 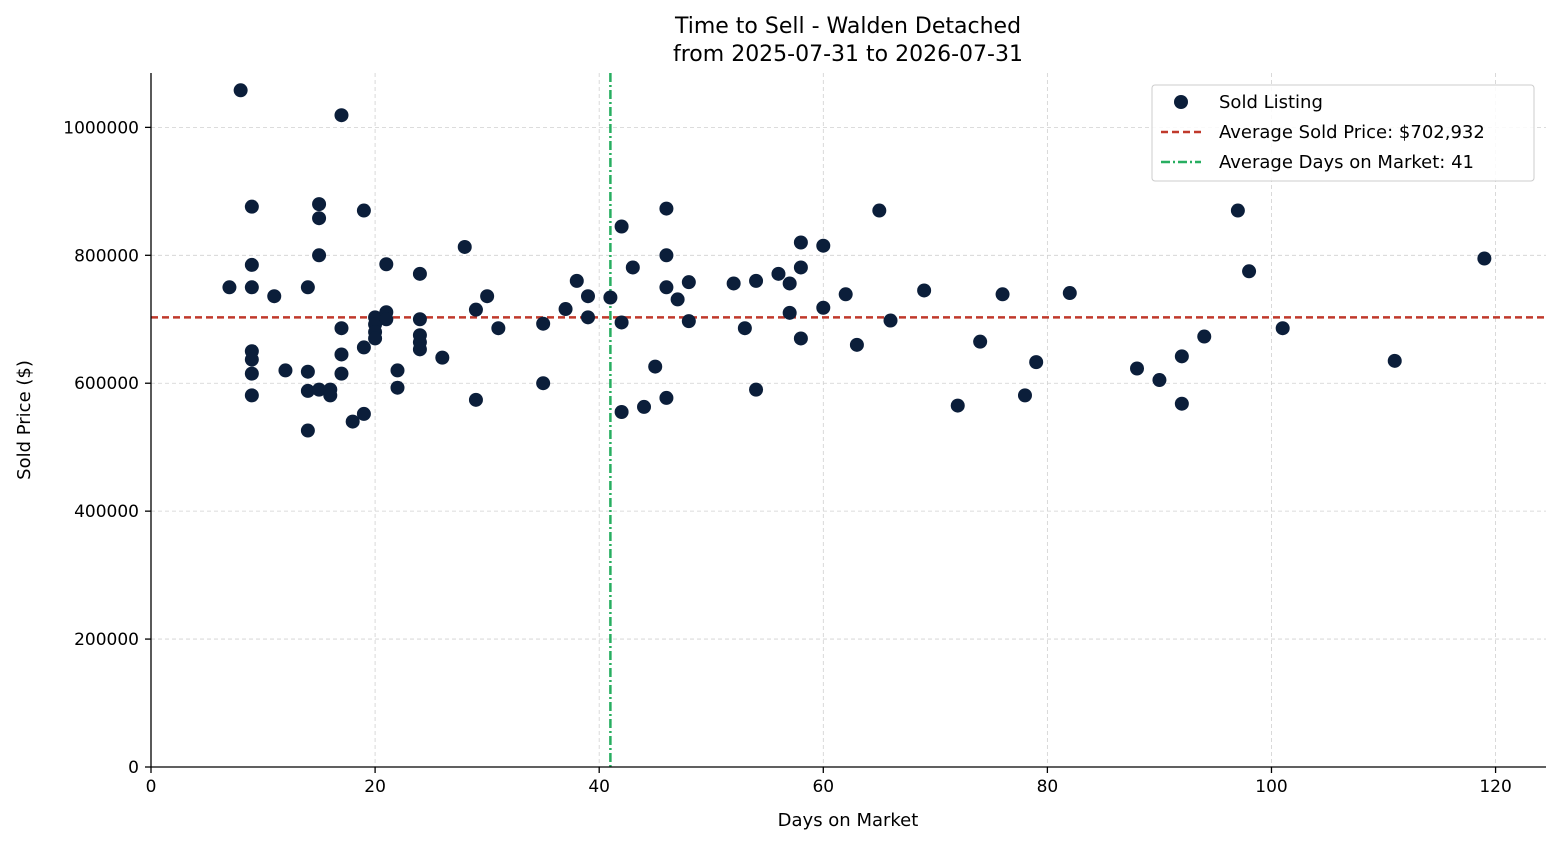 I want to click on y-tick-label: 600000, so click(x=106, y=384).